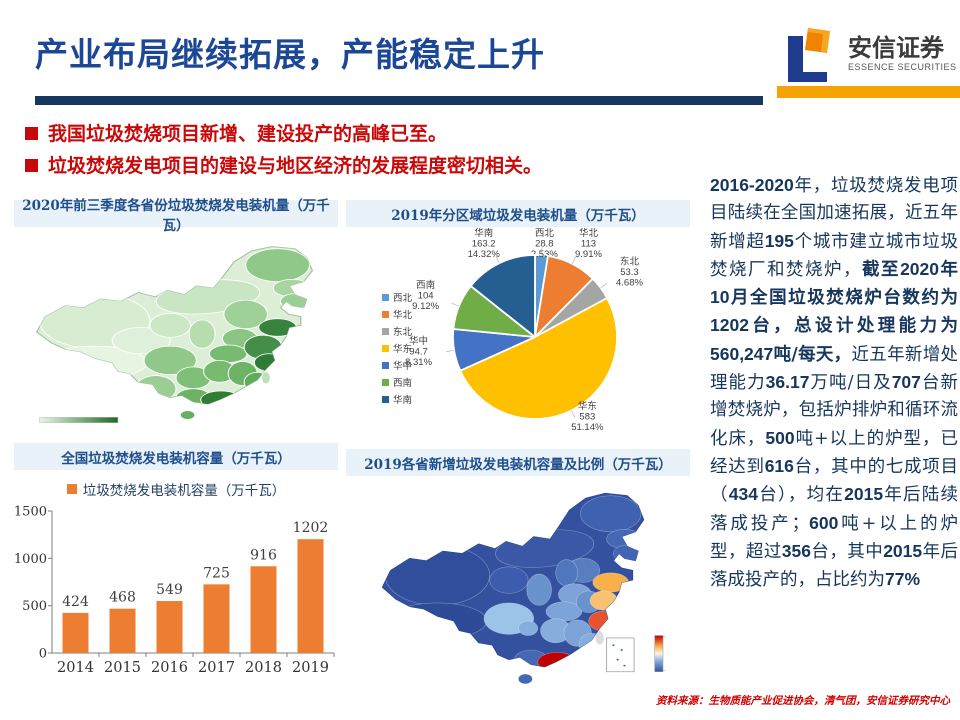 This screenshot has height=720, width=960. Describe the element at coordinates (216, 668) in the screenshot. I see `svg-text: 2017` at that location.